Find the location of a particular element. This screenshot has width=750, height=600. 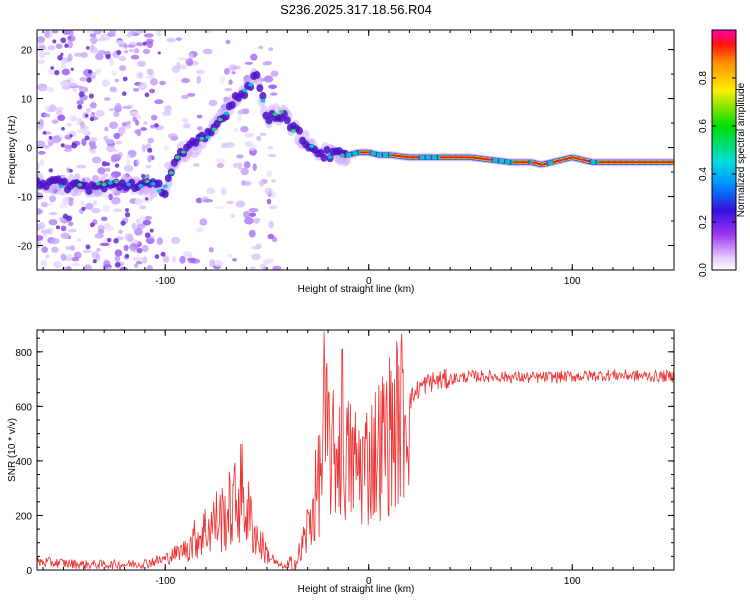

snr-x-tick-label: 100 is located at coordinates (572, 581).